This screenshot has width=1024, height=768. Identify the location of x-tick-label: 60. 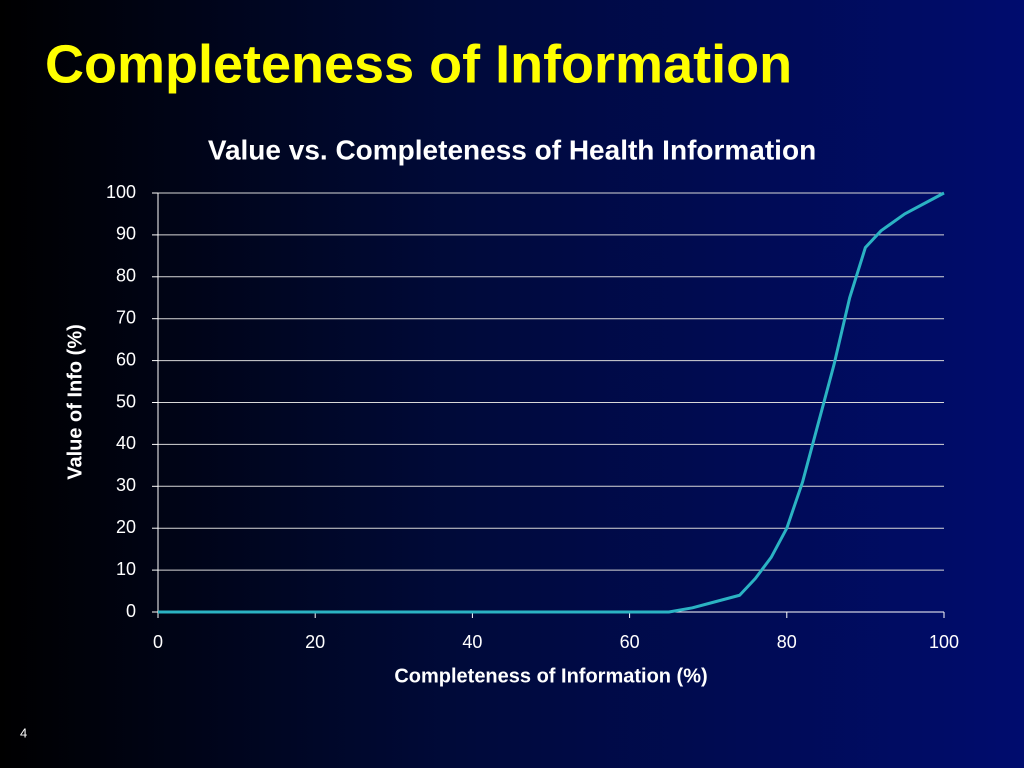
(630, 642).